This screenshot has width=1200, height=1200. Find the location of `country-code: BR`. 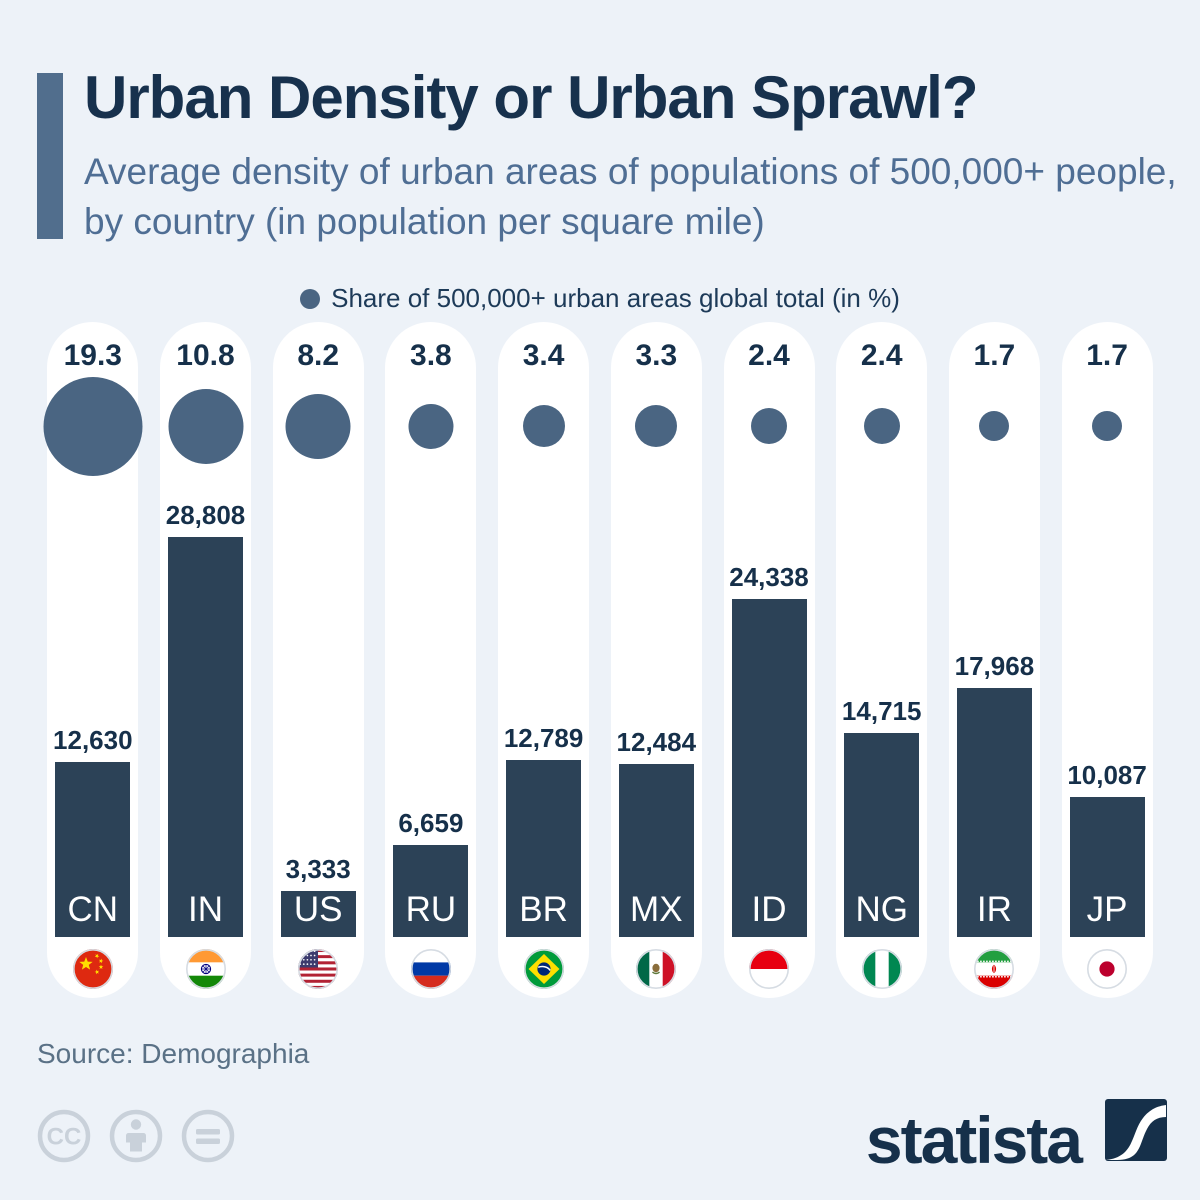

country-code: BR is located at coordinates (543, 909).